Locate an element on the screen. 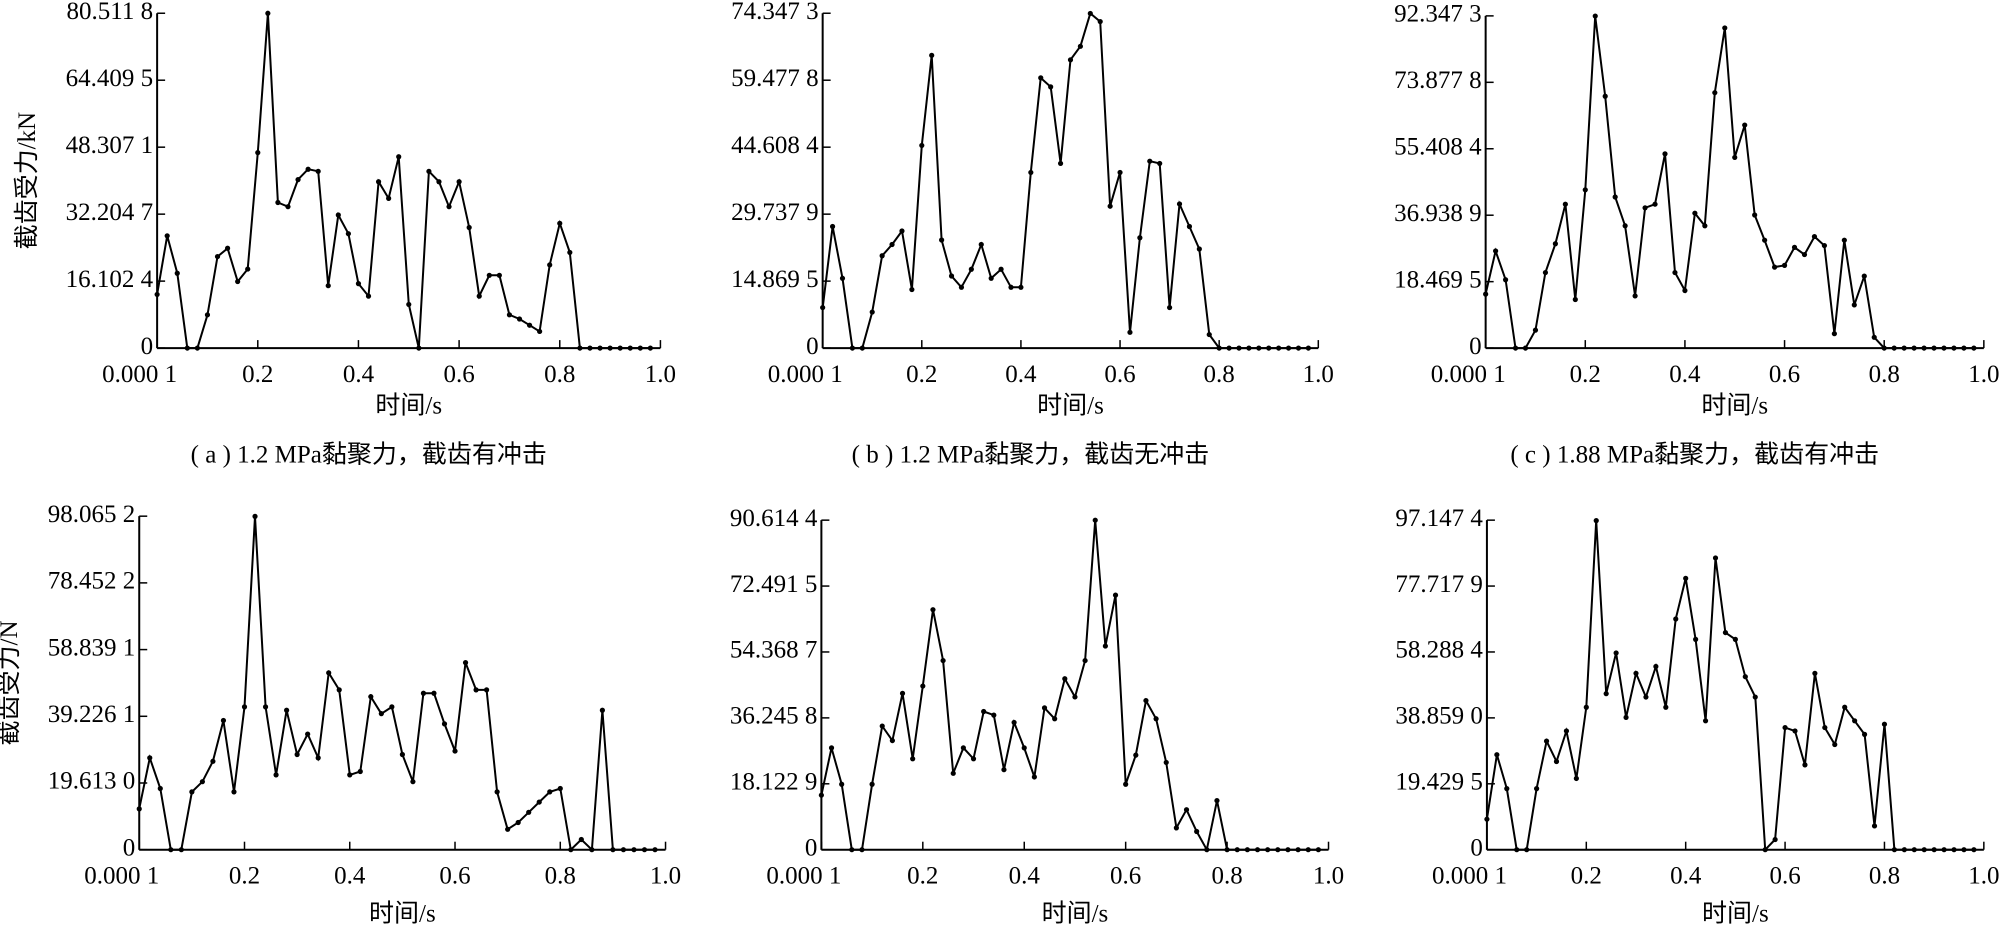  y-tick-label: 0 is located at coordinates (1476, 847).